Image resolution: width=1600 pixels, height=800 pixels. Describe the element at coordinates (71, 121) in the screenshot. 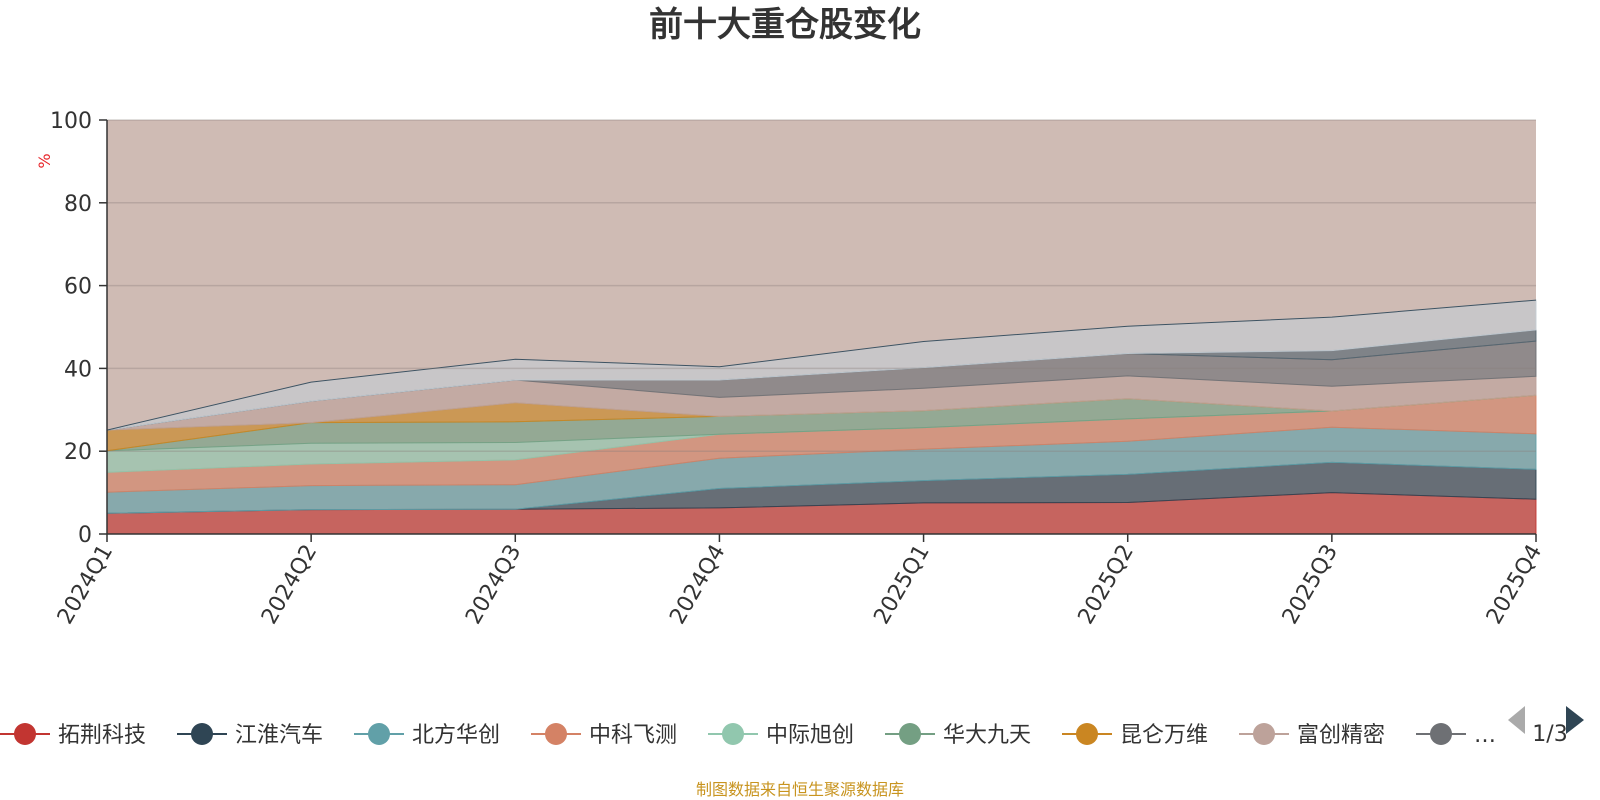

I see `y-tick-label: 100` at that location.